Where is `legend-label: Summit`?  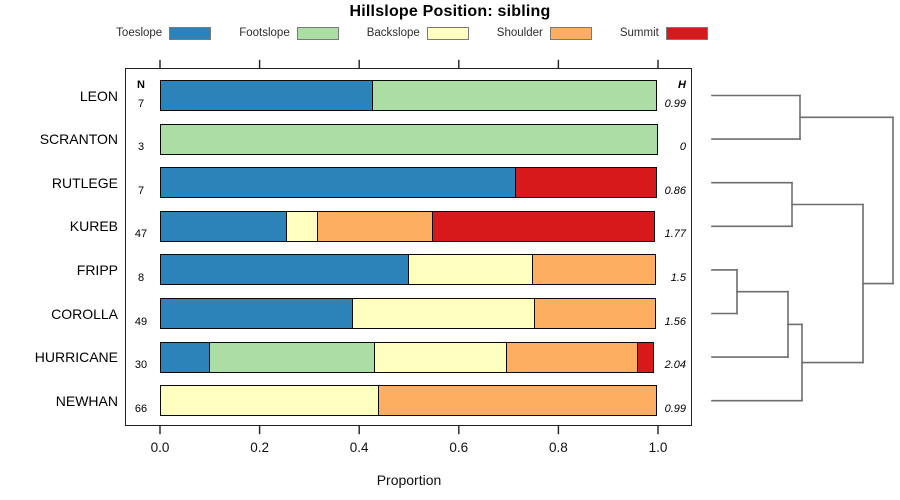
legend-label: Summit is located at coordinates (639, 33).